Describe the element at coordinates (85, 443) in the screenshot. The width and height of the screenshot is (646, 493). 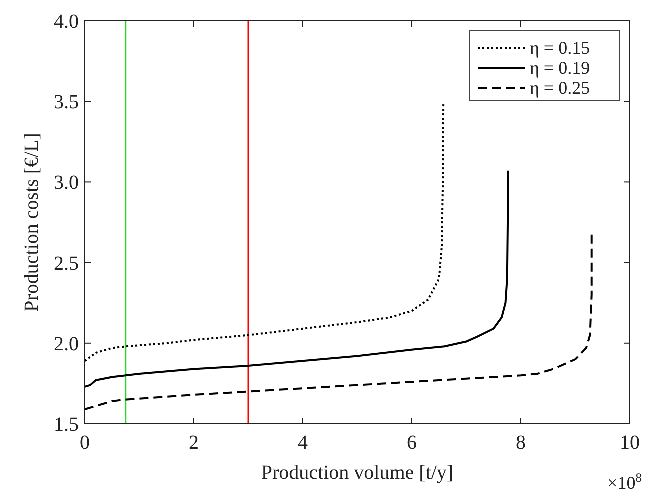
I see `x-tick-label: 0` at that location.